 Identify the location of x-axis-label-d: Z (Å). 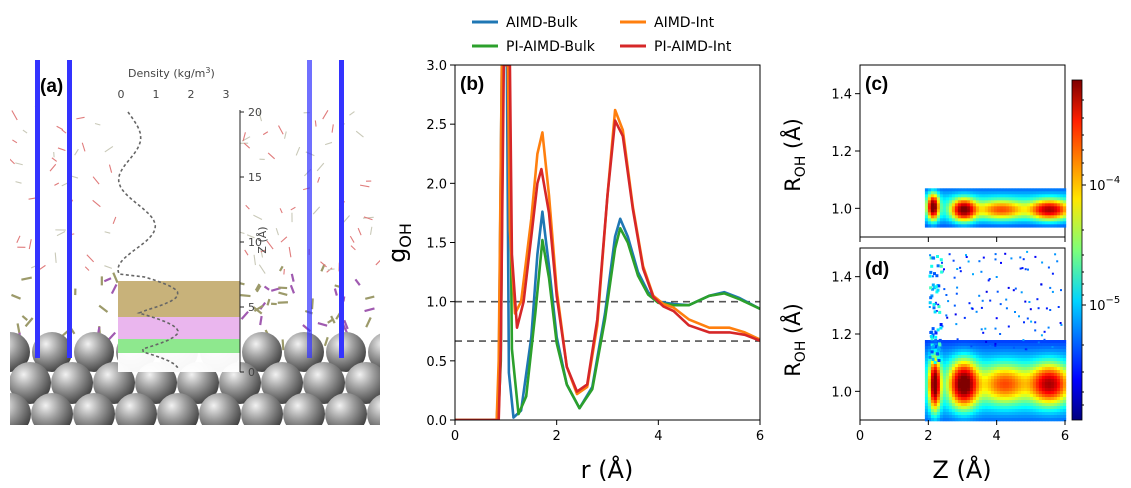
(961, 469).